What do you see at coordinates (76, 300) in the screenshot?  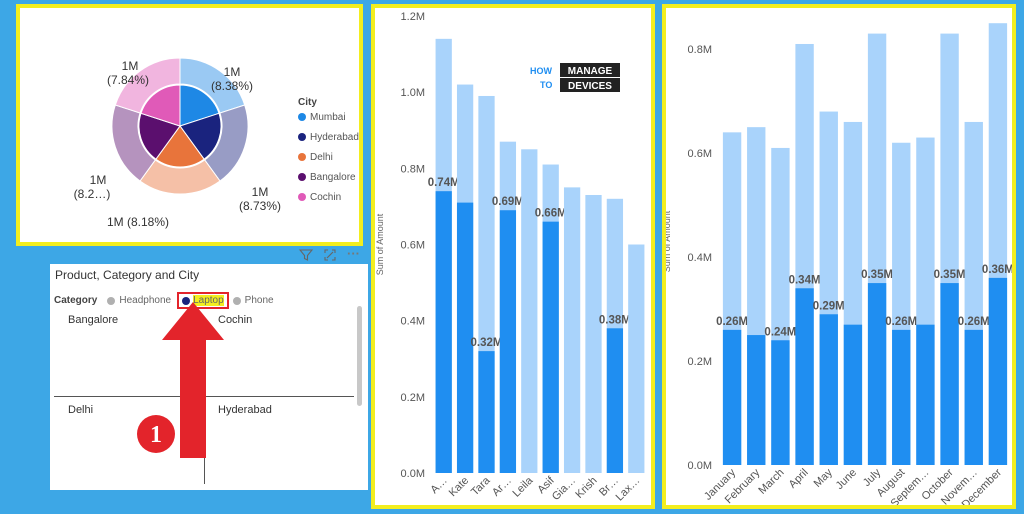 I see `category-label: Category` at bounding box center [76, 300].